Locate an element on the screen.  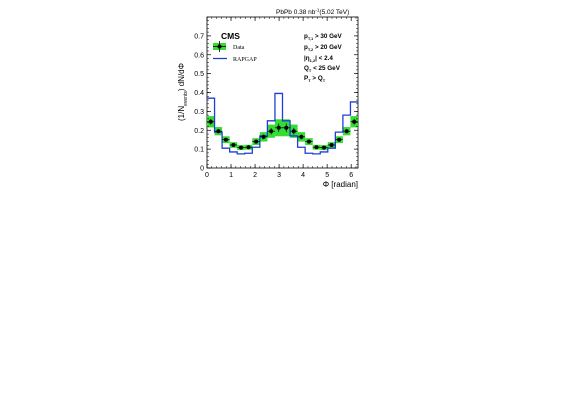
y-tick-label: 0.2 is located at coordinates (199, 131).